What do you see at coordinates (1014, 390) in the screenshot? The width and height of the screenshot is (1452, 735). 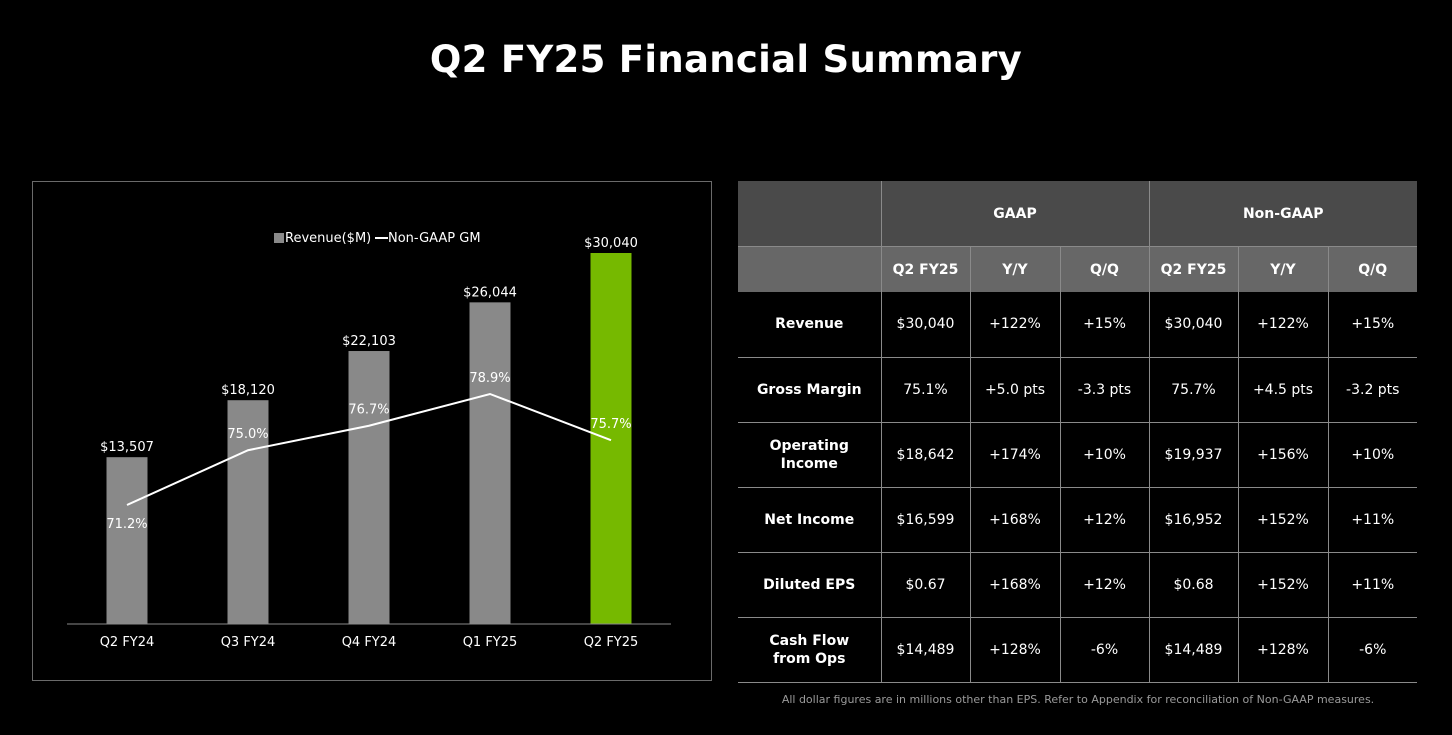 I see `table-cell: +5.0 pts` at bounding box center [1014, 390].